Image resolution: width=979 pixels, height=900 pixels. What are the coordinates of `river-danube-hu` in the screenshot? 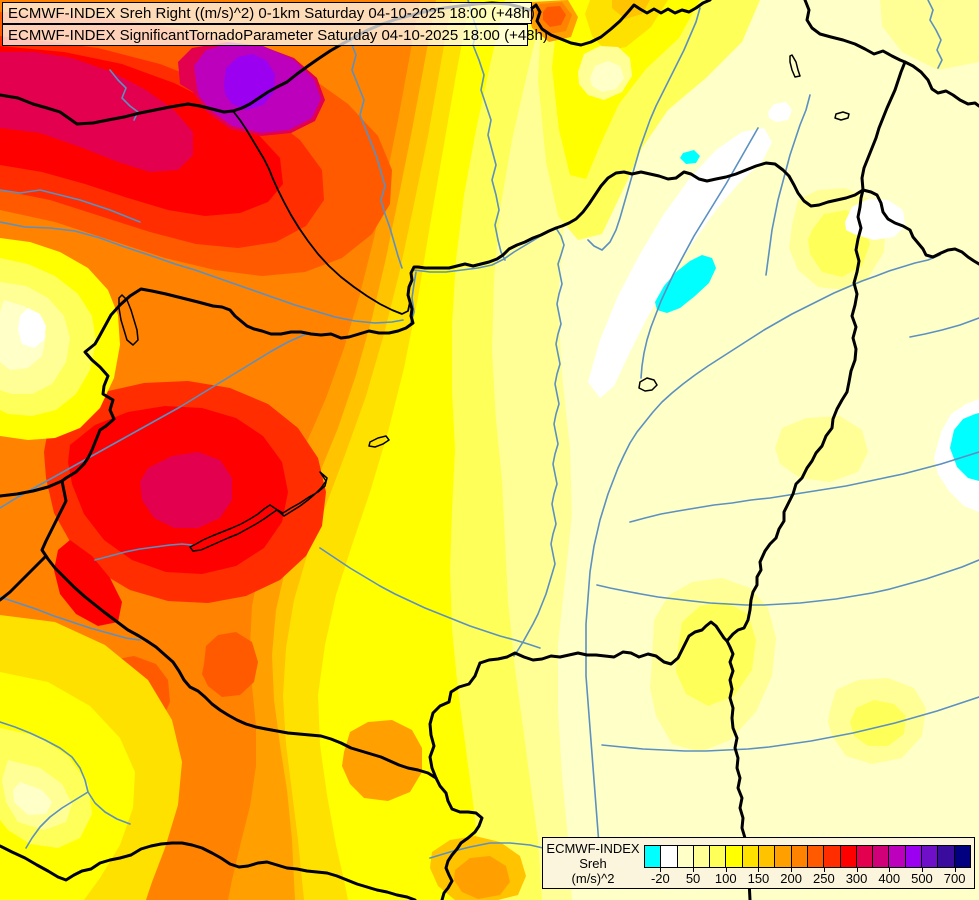 It's located at (539, 442).